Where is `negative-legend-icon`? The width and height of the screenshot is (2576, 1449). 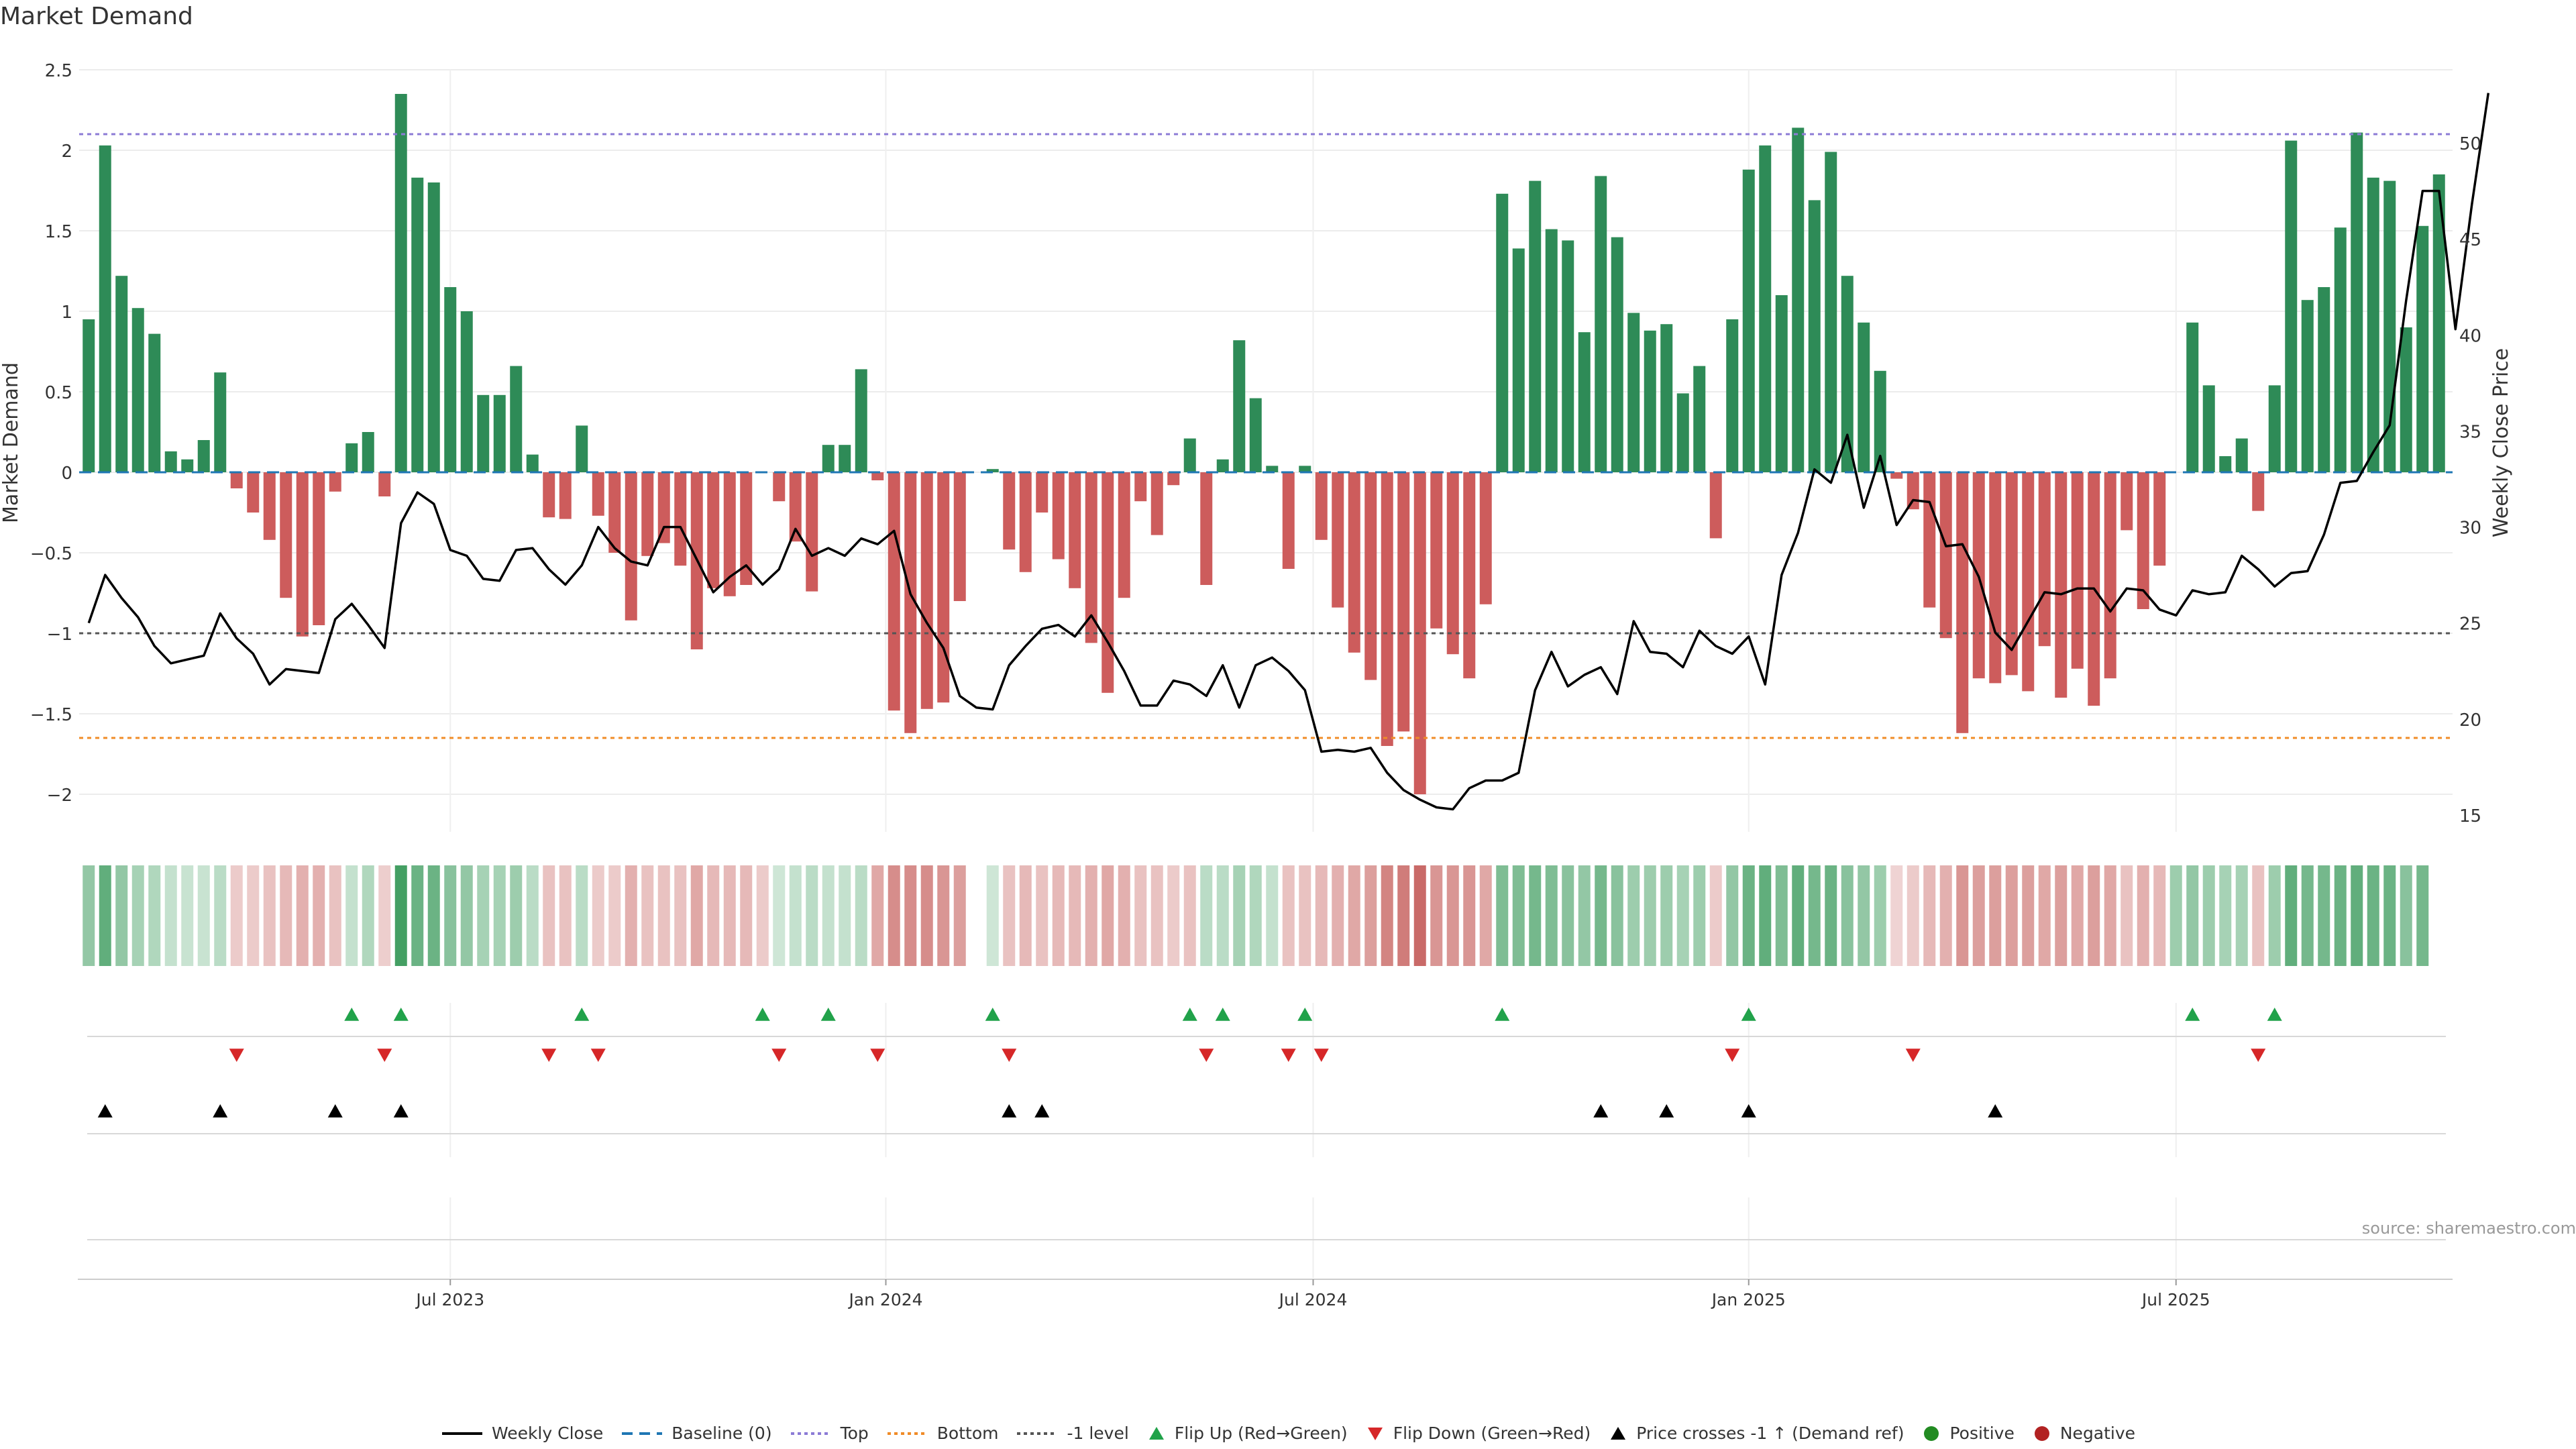
negative-legend-icon is located at coordinates (2041, 1433).